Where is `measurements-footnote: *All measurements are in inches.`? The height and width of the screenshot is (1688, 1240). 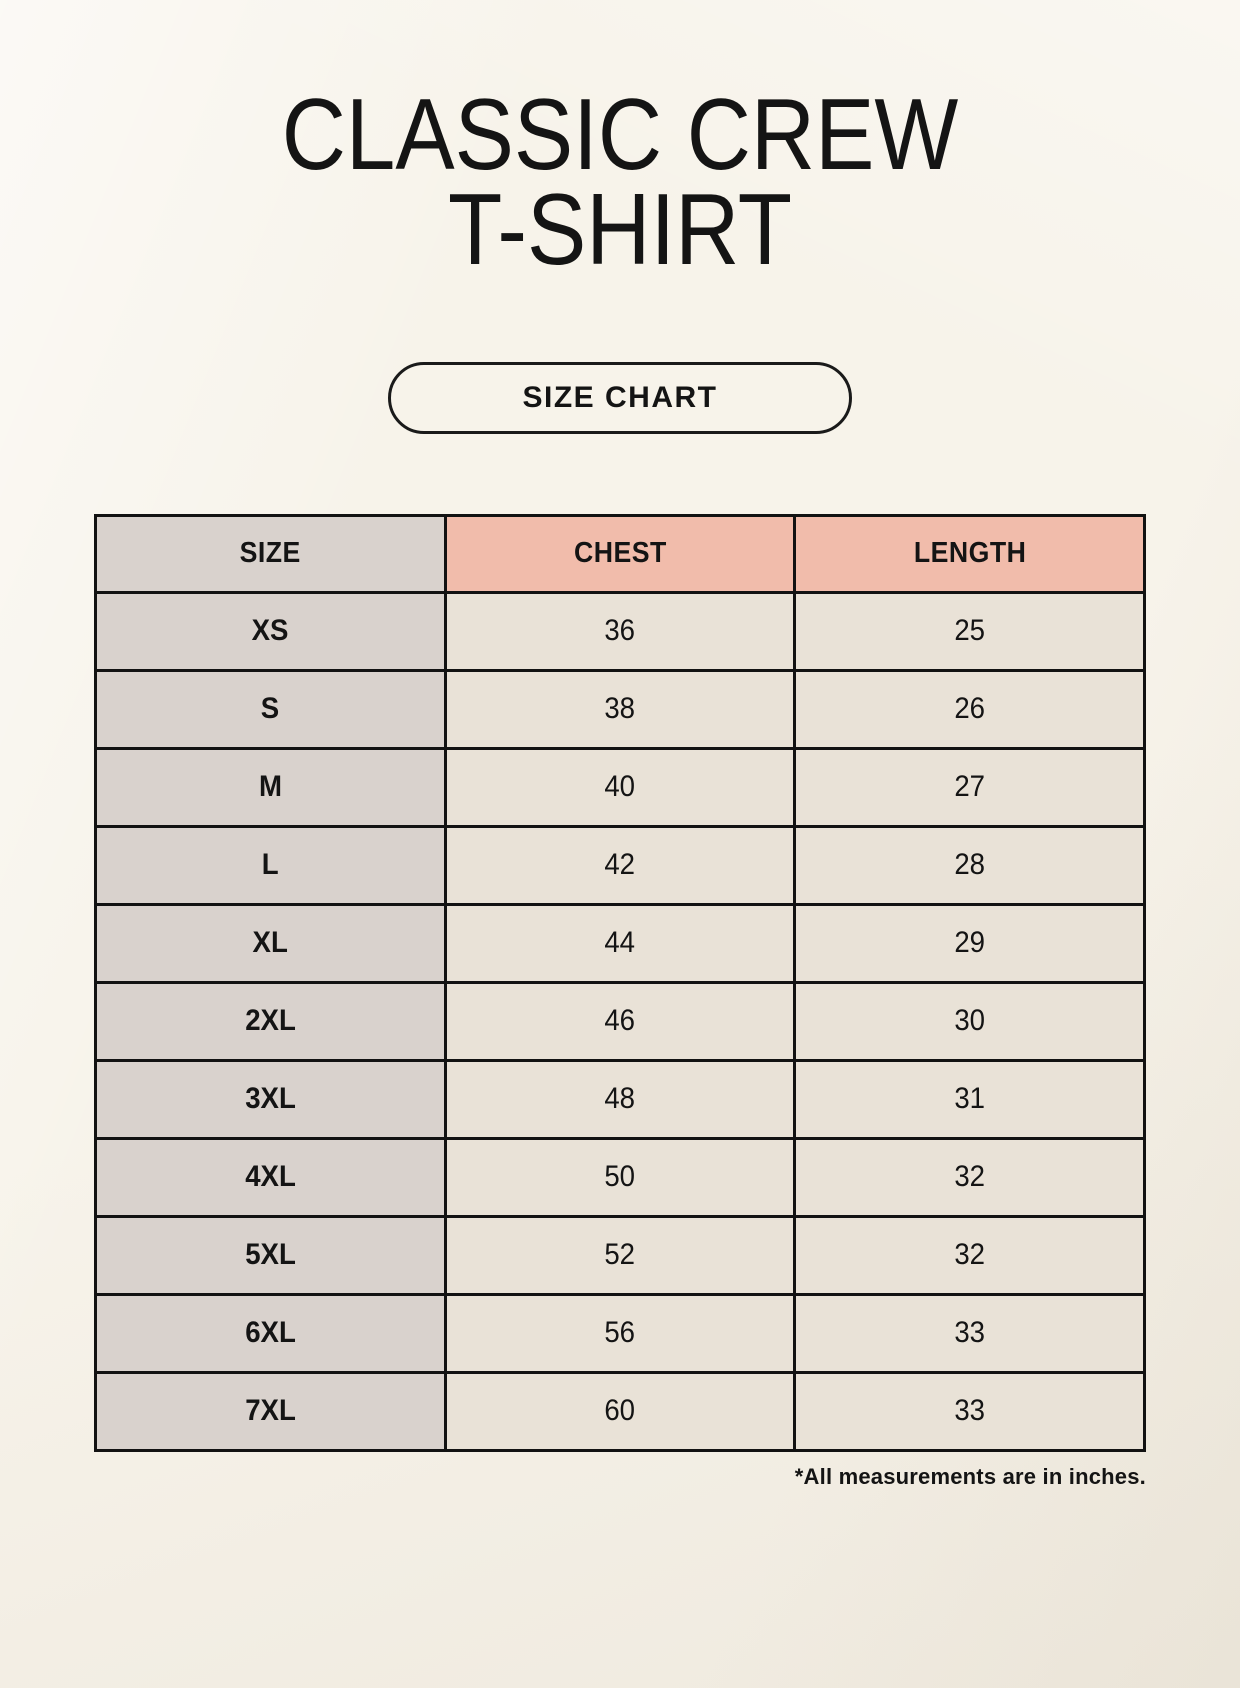 measurements-footnote: *All measurements are in inches. is located at coordinates (970, 1476).